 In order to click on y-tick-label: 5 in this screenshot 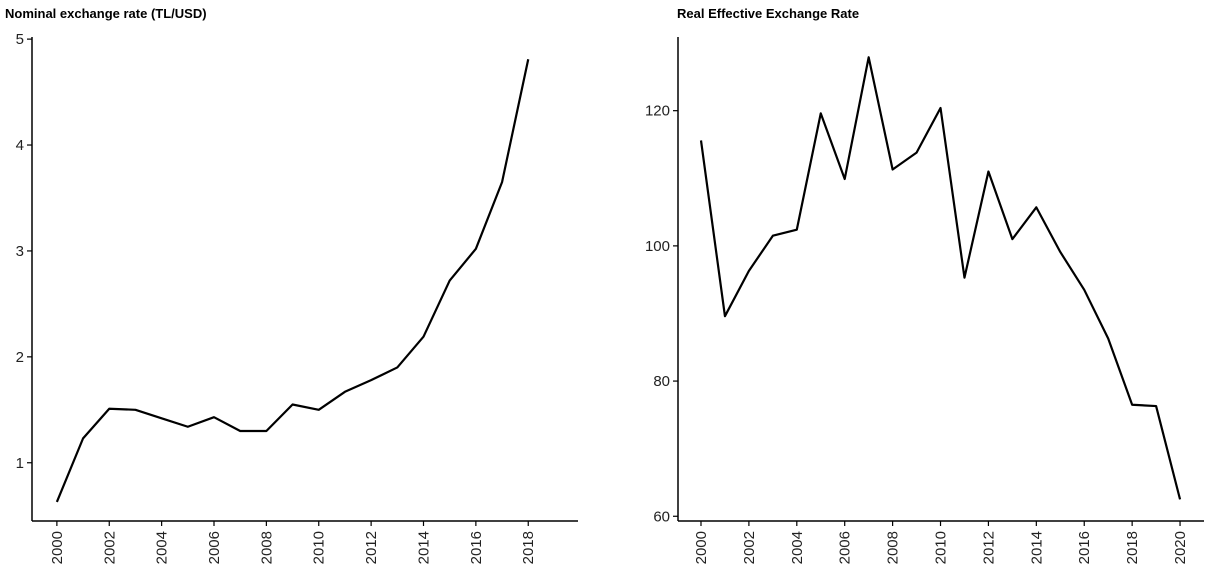, I will do `click(20, 39)`.